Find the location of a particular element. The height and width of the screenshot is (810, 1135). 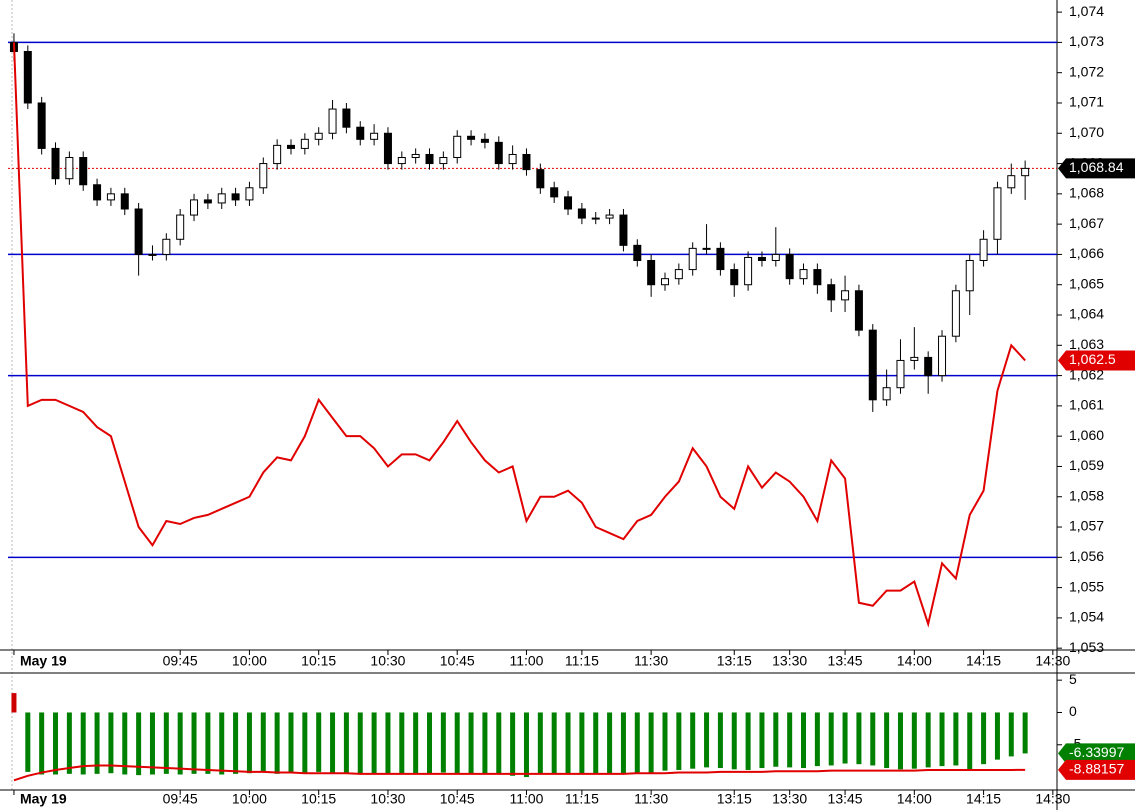

y-tick-label: 1,070 is located at coordinates (1086, 132).